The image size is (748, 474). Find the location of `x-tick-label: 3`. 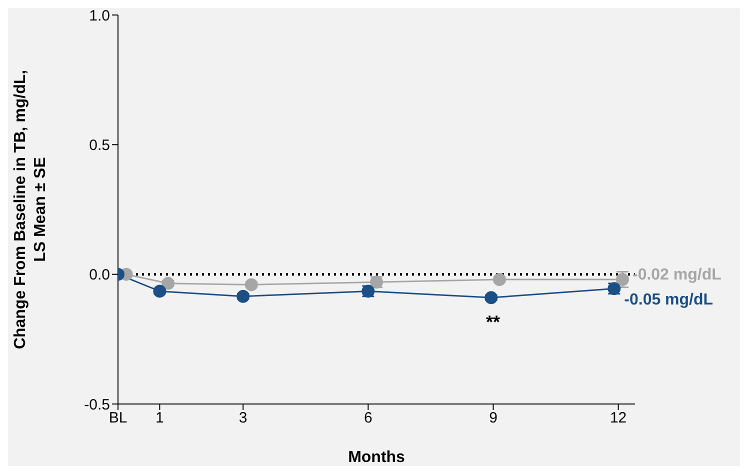

x-tick-label: 3 is located at coordinates (243, 418).